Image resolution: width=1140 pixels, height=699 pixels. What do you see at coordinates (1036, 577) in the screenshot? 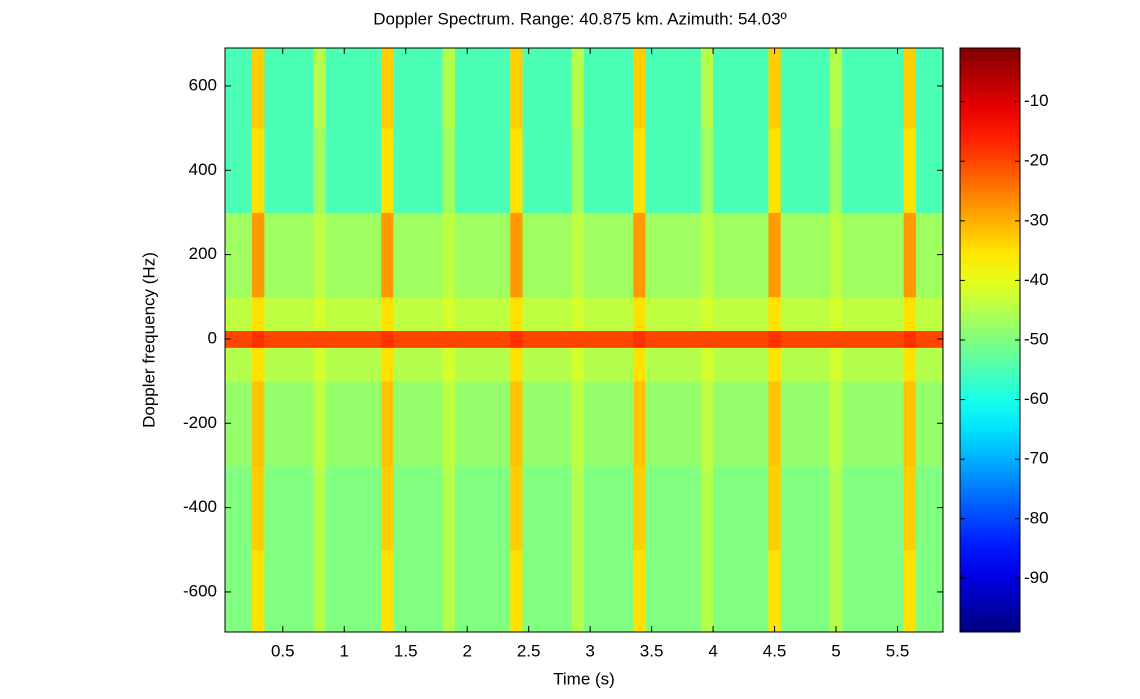
I see `colorbar-tick-label: -90` at bounding box center [1036, 577].